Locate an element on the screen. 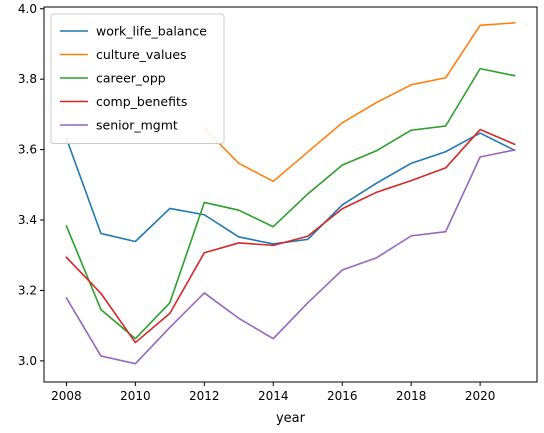 This screenshot has width=544, height=433. legend-label: work_life_balance is located at coordinates (151, 31).